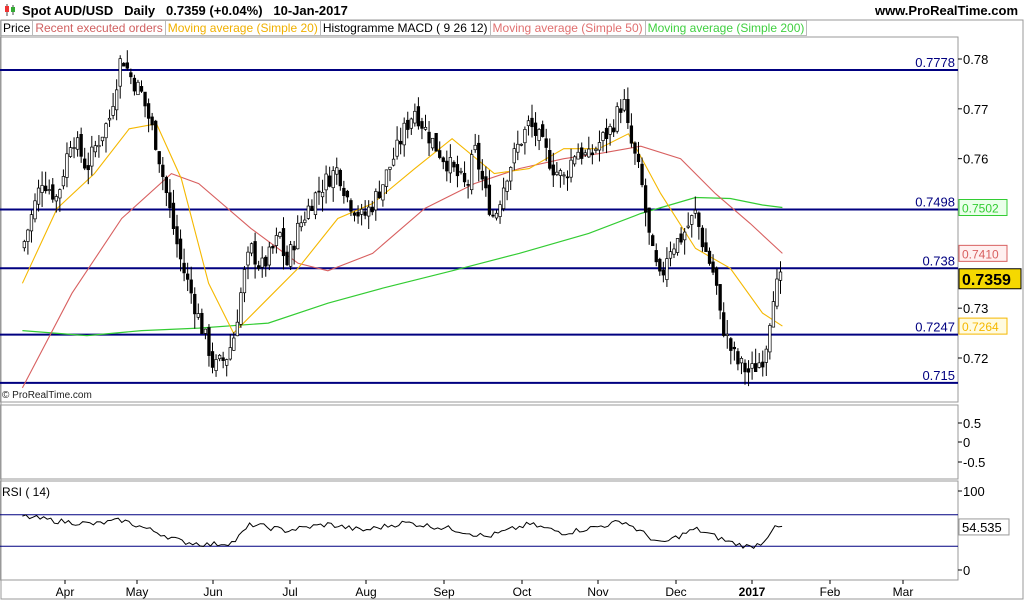  I want to click on x-tick-label: Nov, so click(597, 592).